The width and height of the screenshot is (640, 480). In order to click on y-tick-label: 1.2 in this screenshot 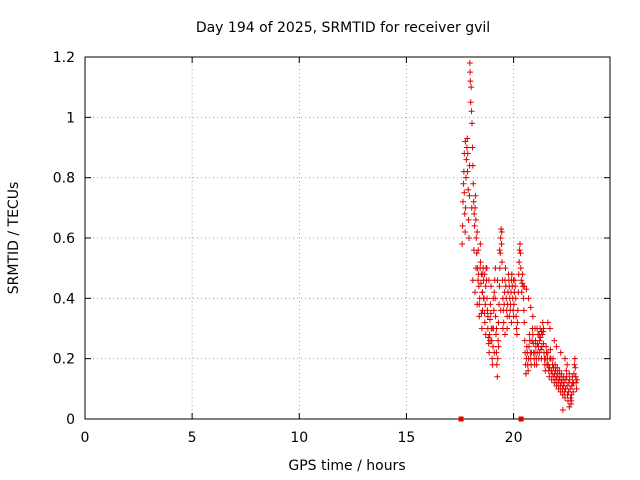, I will do `click(64, 58)`.